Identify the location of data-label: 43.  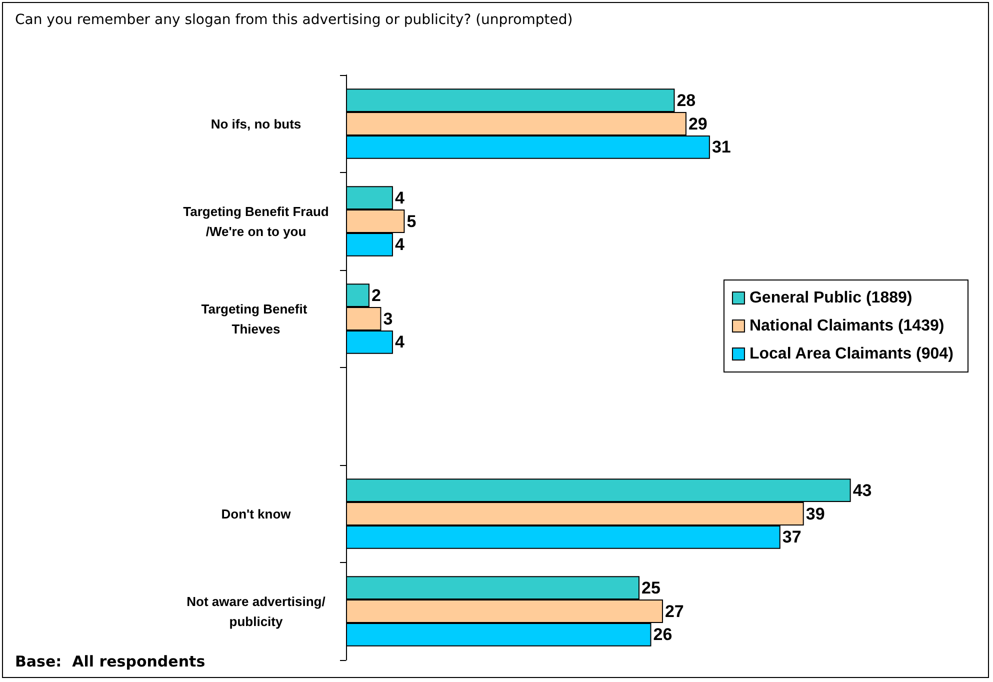
(862, 490).